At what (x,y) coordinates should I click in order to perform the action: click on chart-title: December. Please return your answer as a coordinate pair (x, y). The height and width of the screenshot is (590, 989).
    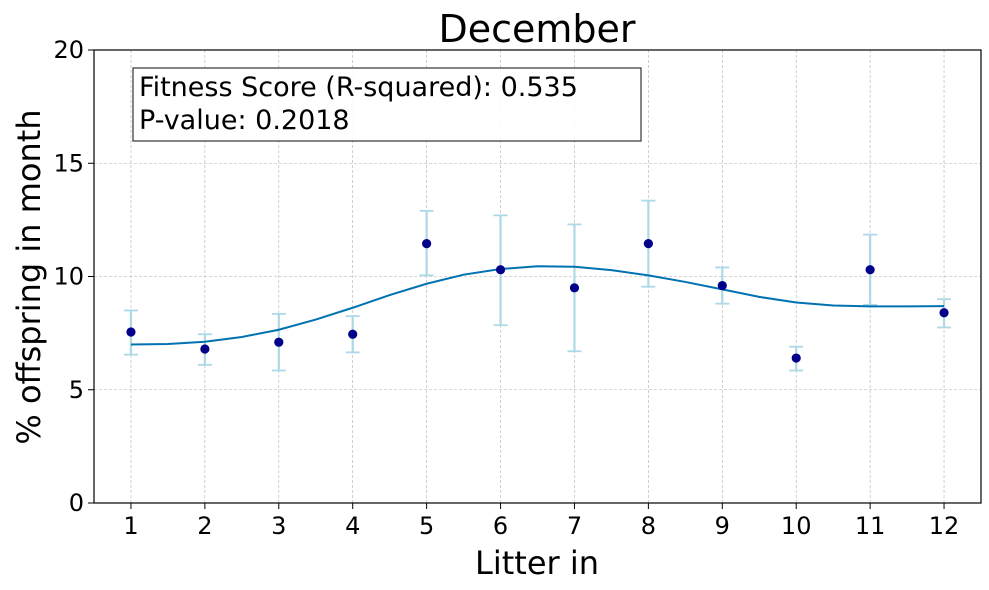
    Looking at the image, I should click on (536, 29).